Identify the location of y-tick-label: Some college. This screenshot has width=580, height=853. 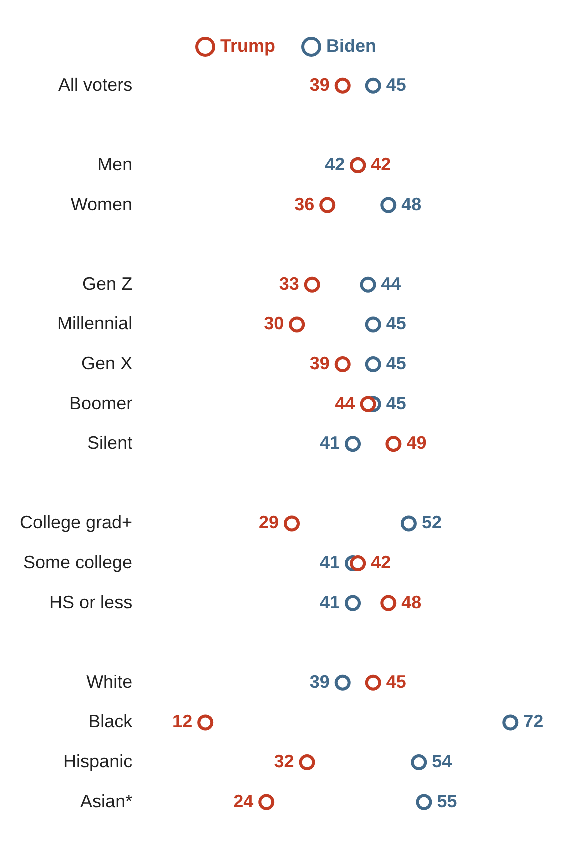
(78, 562).